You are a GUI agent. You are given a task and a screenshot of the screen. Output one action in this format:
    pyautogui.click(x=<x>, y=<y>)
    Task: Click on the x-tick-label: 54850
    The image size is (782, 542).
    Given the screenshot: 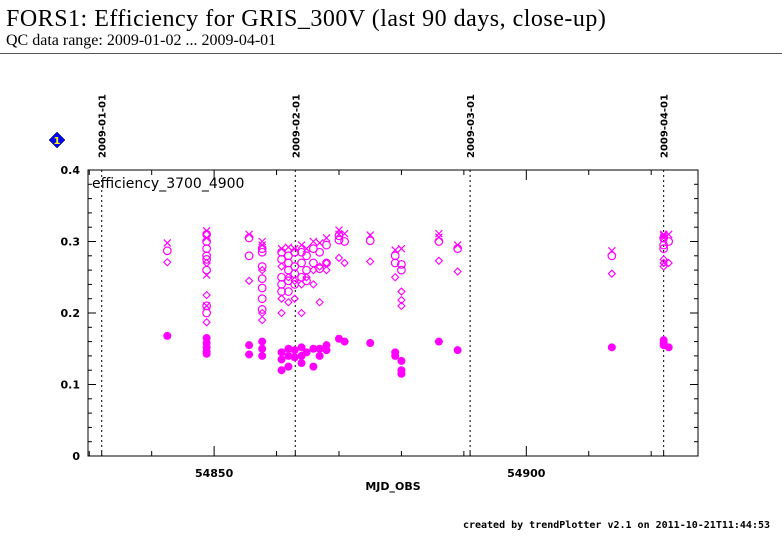 What is the action you would take?
    pyautogui.click(x=214, y=473)
    